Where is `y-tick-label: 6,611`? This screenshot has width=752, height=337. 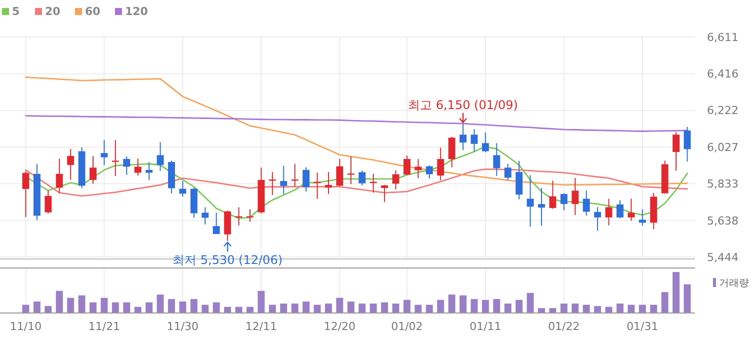 y-tick-label: 6,611 is located at coordinates (722, 37).